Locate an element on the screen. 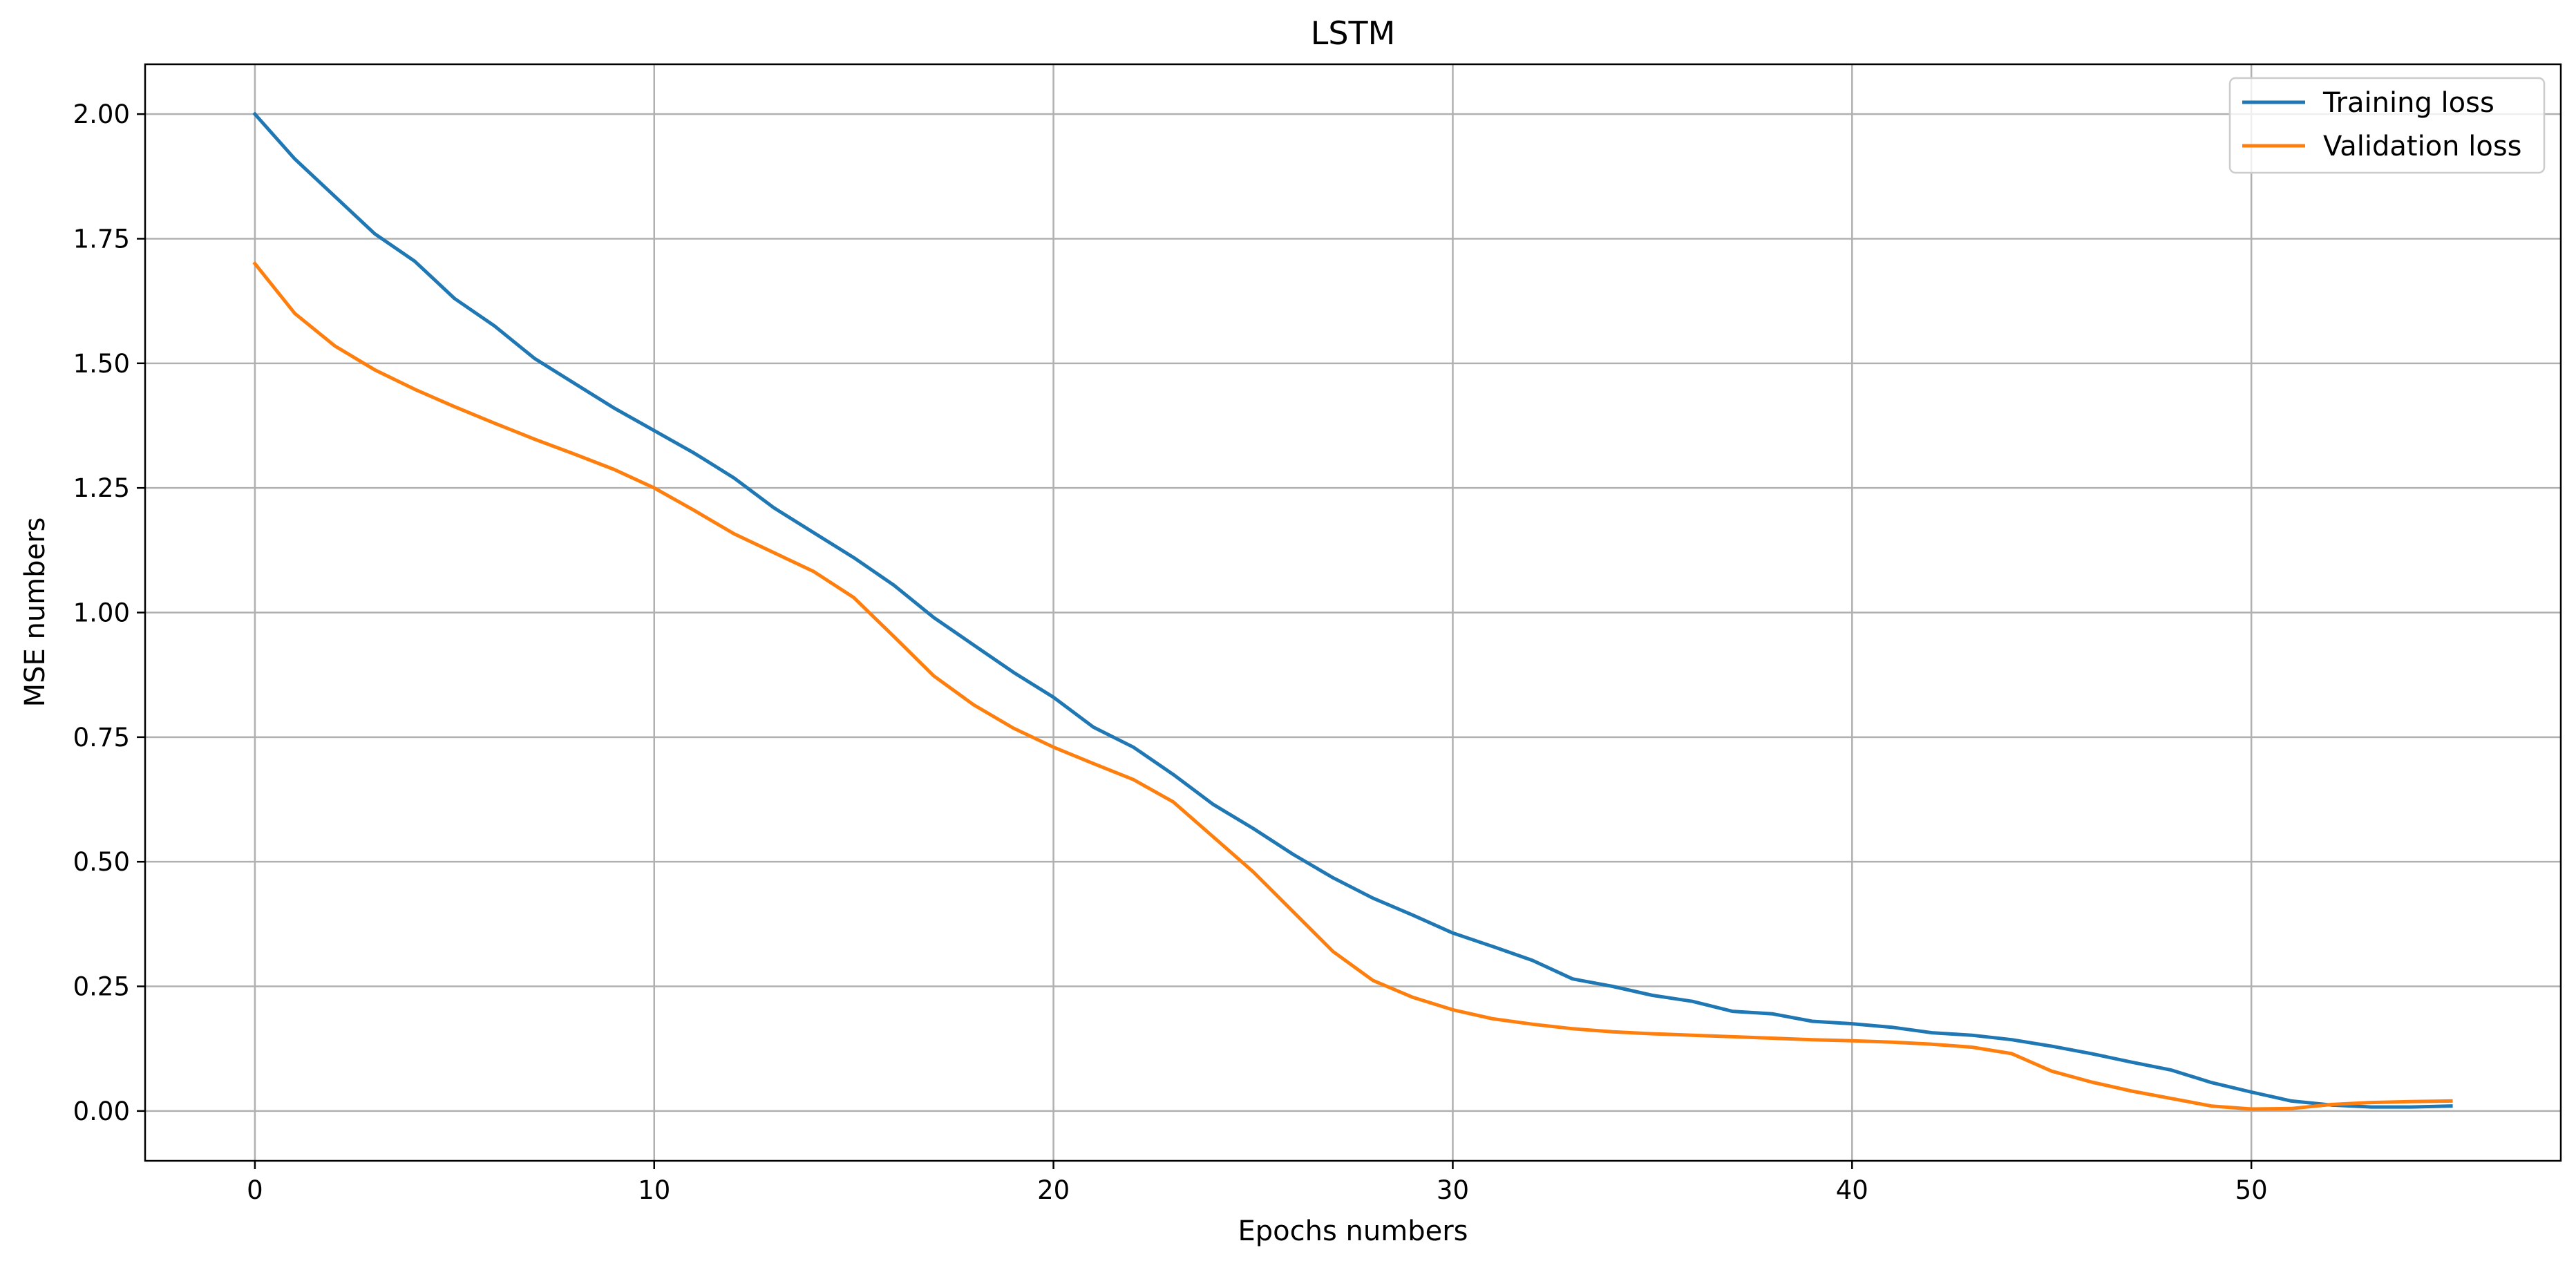  legend-box is located at coordinates (2387, 126).